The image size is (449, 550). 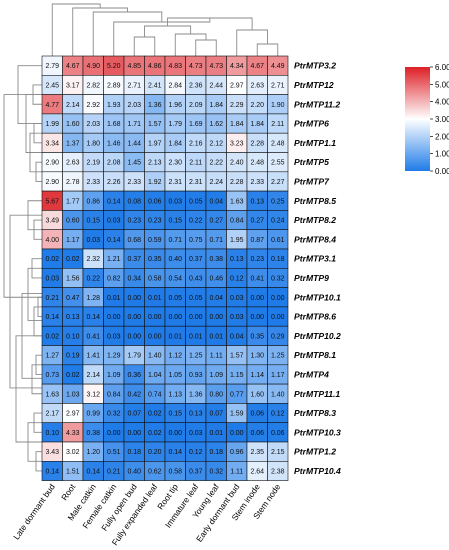 What do you see at coordinates (175, 336) in the screenshot?
I see `cell-value-label: 0.01` at bounding box center [175, 336].